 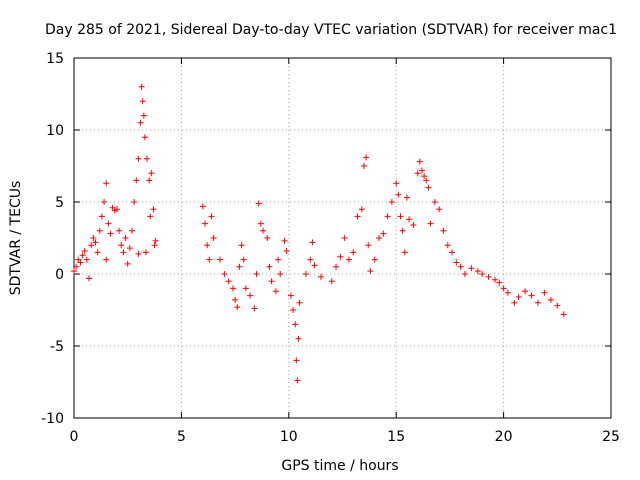 What do you see at coordinates (55, 59) in the screenshot?
I see `y-tick-label: 15` at bounding box center [55, 59].